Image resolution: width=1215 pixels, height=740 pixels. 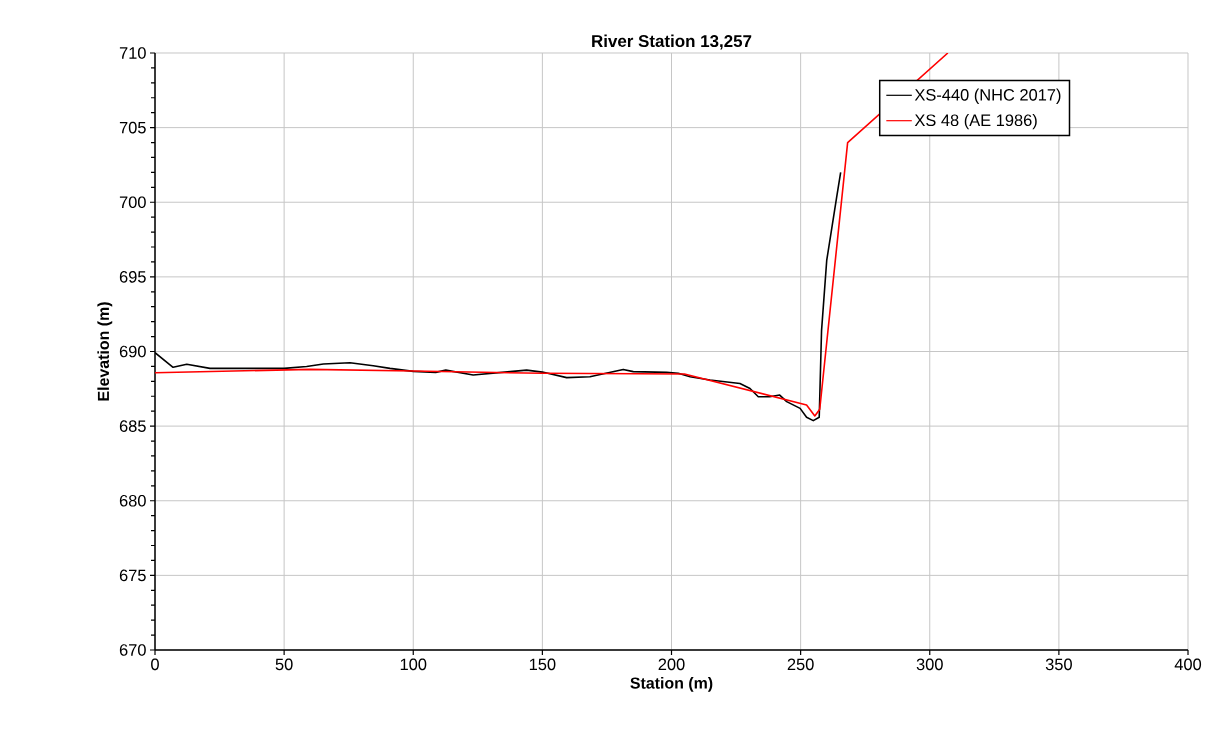 I want to click on y-tick-label: 690, so click(x=132, y=351).